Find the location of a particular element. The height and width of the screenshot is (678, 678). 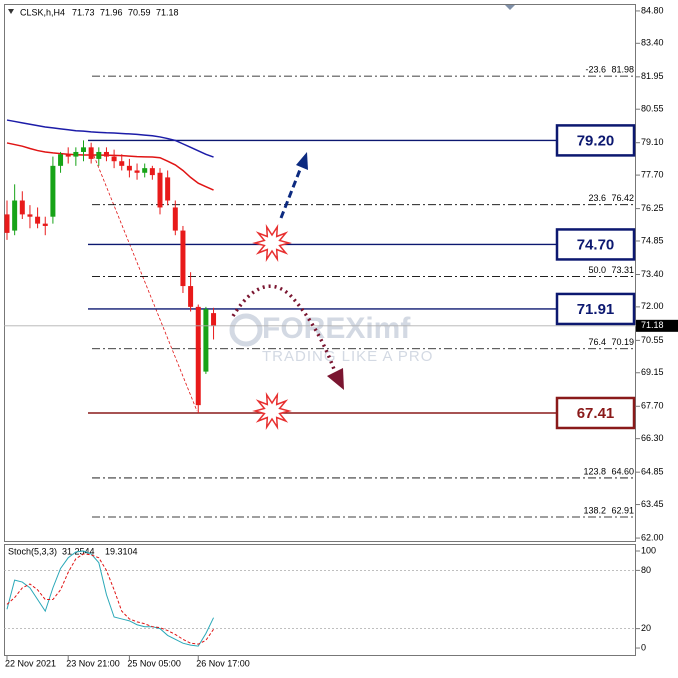

y-tick-label: 76.25 is located at coordinates (652, 208).